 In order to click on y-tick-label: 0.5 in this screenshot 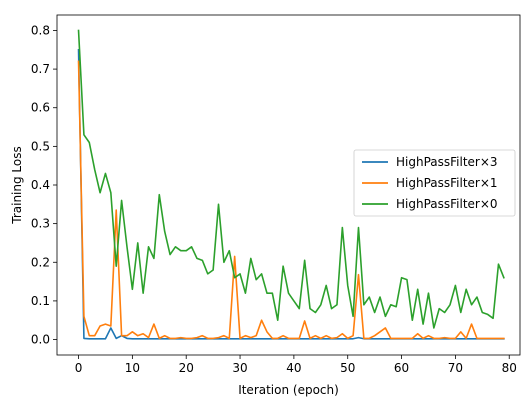, I will do `click(40, 146)`.